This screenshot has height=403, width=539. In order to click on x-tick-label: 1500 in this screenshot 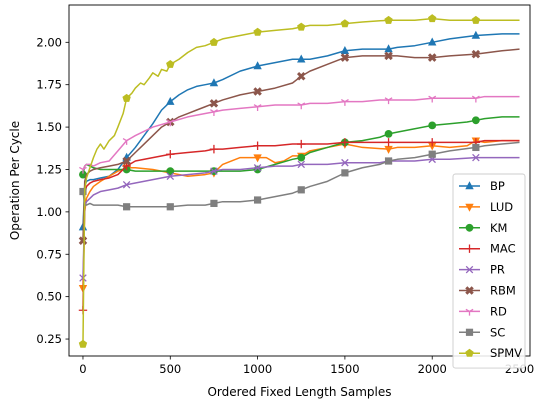, I will do `click(344, 369)`.